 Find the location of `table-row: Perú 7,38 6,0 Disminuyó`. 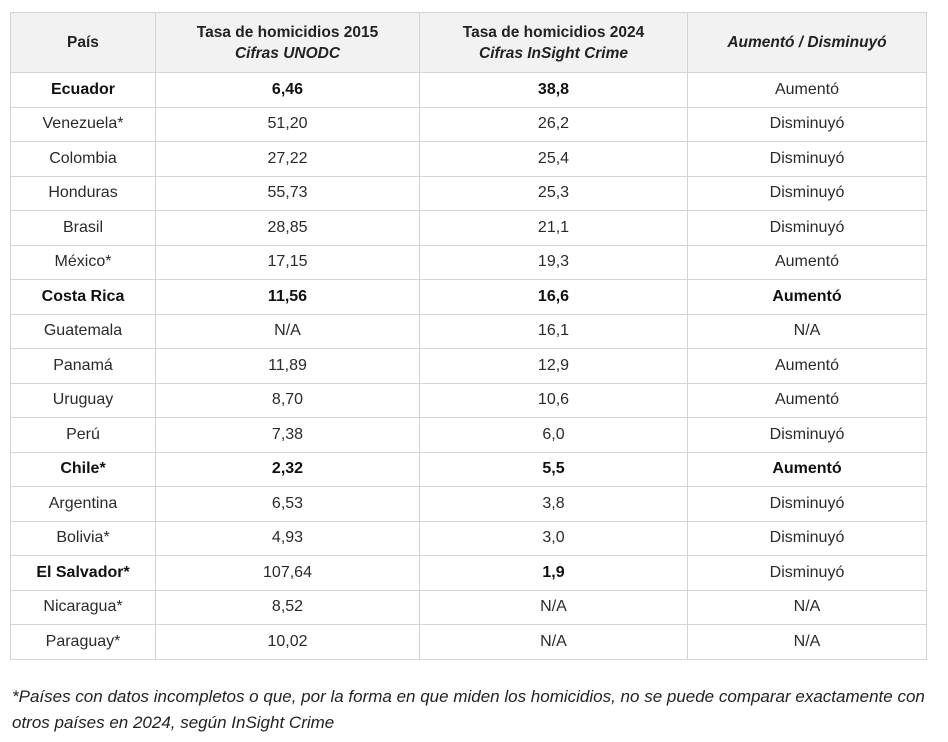

table-row: Perú 7,38 6,0 Disminuyó is located at coordinates (468, 435).